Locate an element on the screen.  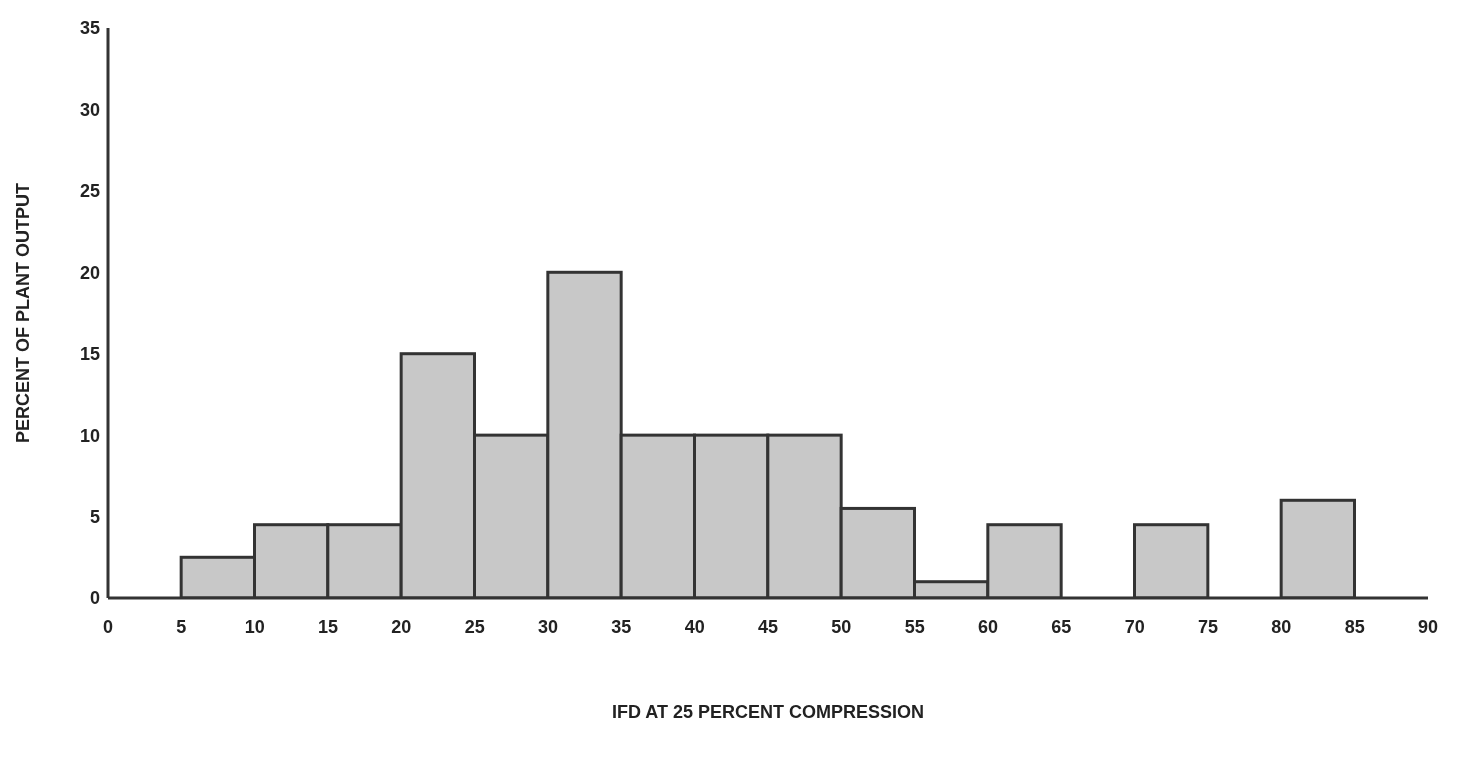
y-axis-title: PERCENT OF PLANT OUTPUT is located at coordinates (23, 313).